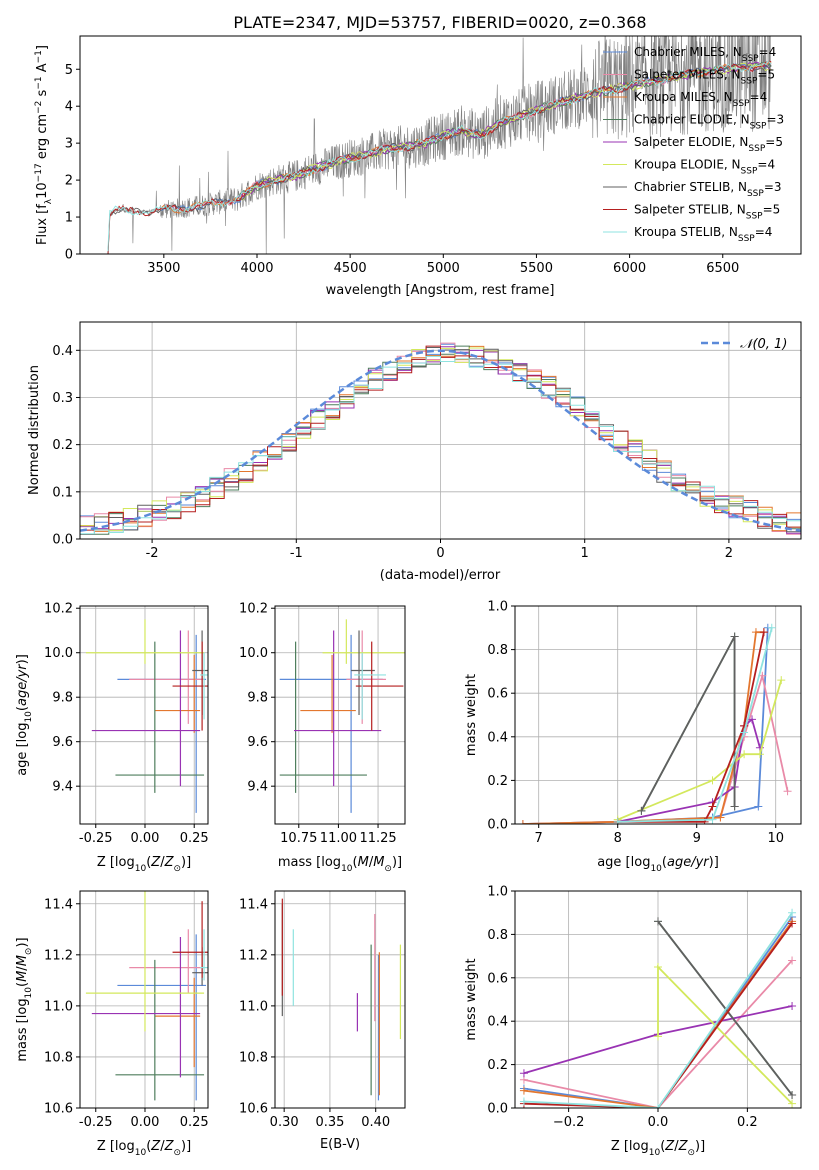  I want to click on y-axis-label: mass weight, so click(471, 715).